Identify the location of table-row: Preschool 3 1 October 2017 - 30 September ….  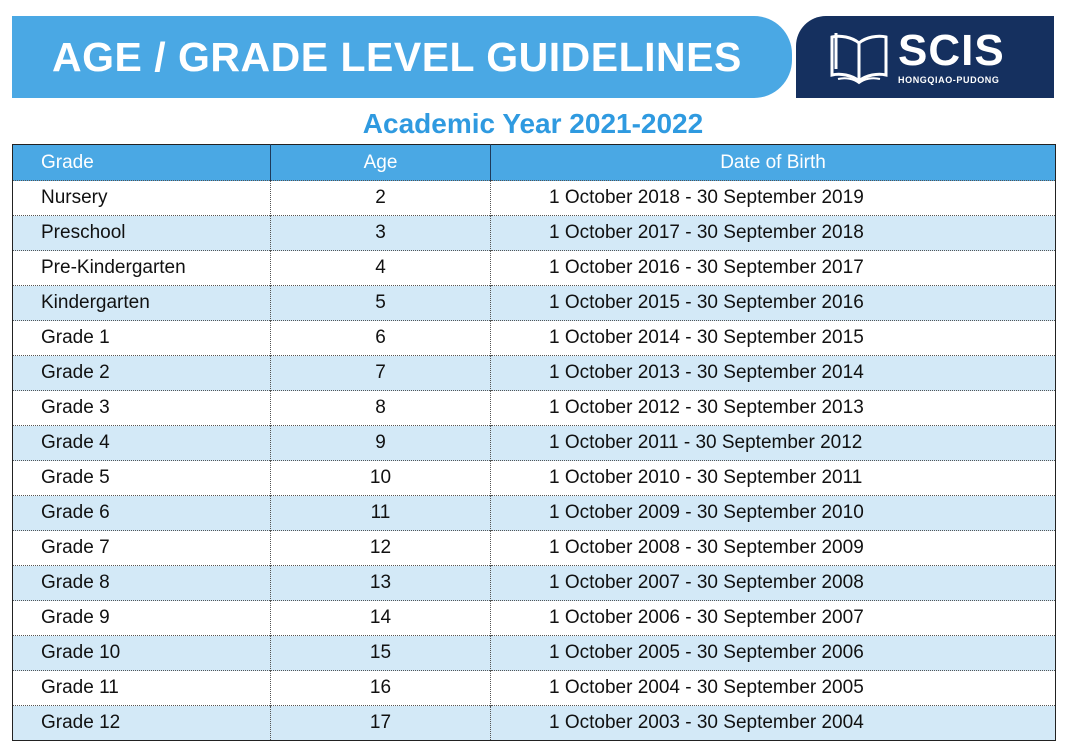
(534, 233).